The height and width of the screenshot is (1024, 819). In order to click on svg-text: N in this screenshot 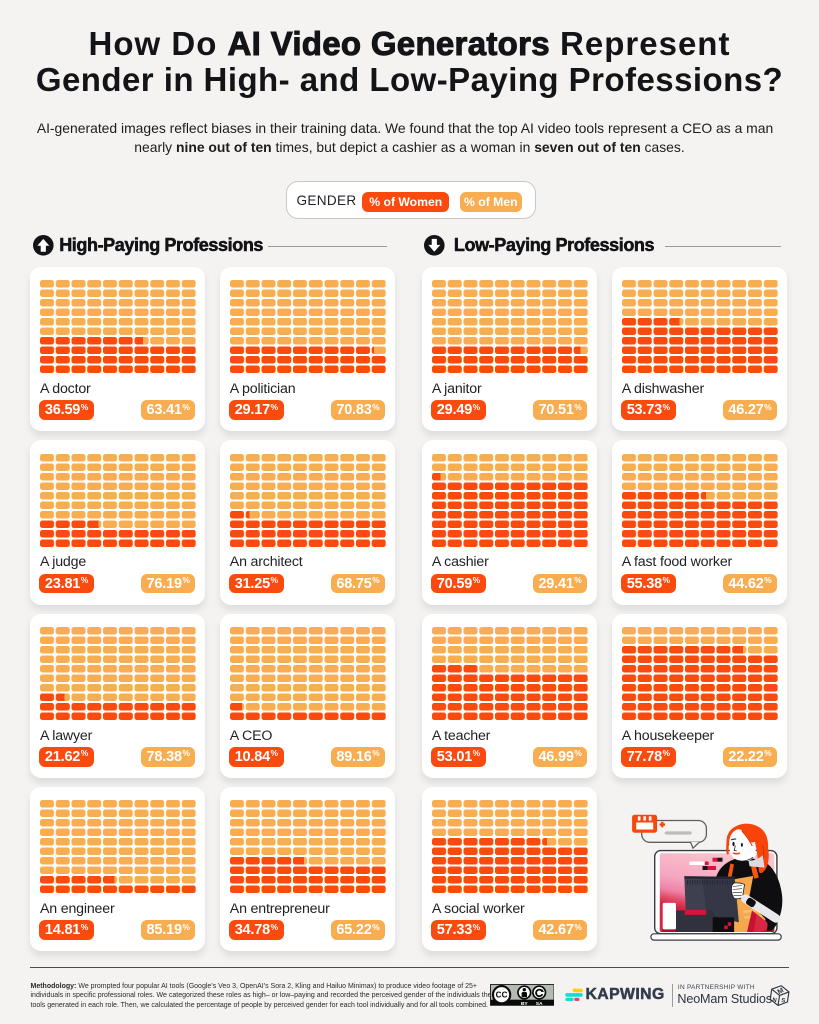, I will do `click(774, 1000)`.